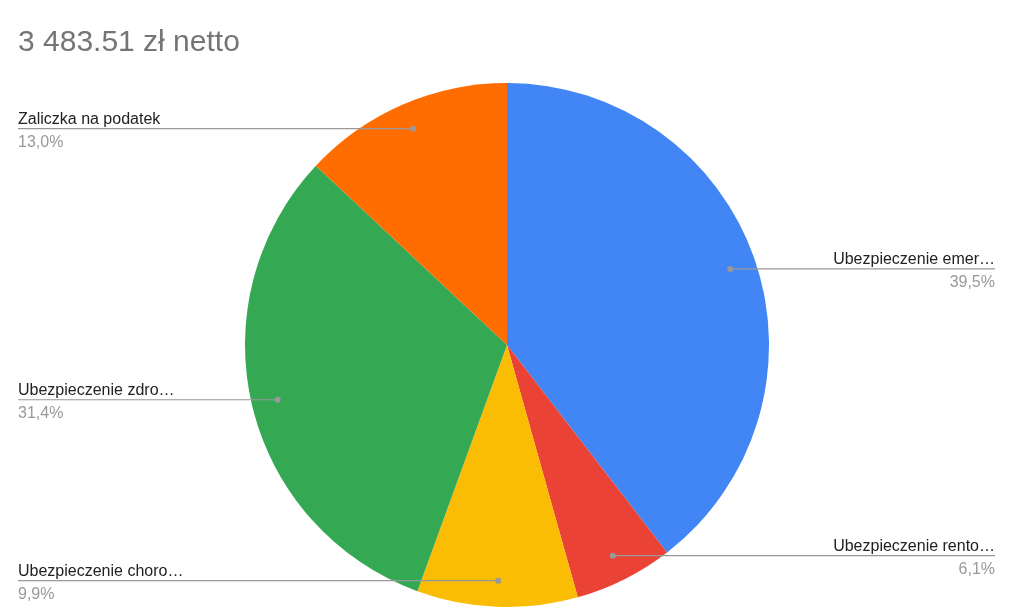 Image resolution: width=1024 pixels, height=611 pixels. Describe the element at coordinates (36, 593) in the screenshot. I see `data-label: 9,9%` at that location.